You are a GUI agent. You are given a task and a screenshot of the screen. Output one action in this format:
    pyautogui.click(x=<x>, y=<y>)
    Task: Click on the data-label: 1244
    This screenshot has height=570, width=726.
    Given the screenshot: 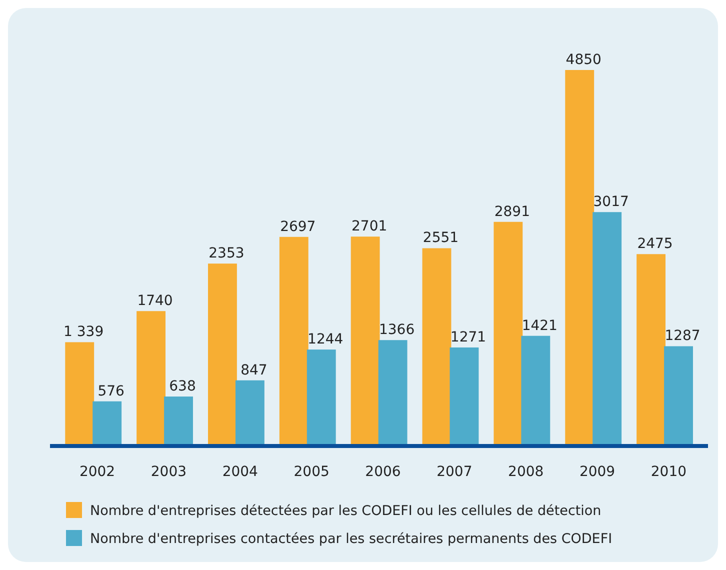 What is the action you would take?
    pyautogui.click(x=326, y=340)
    